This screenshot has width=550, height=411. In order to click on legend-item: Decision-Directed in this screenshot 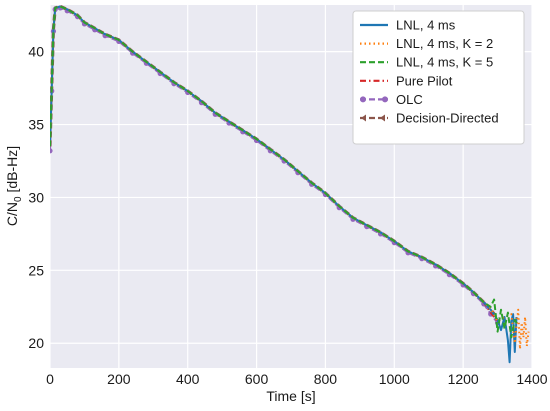, I will do `click(429, 118)`.